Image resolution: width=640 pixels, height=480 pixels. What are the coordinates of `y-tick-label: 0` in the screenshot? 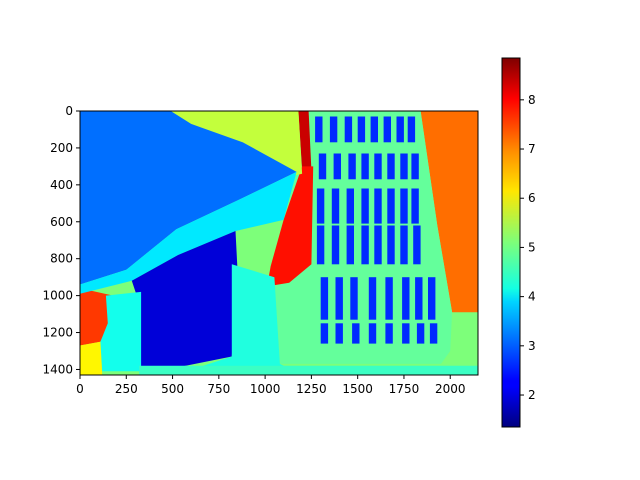 It's located at (69, 111).